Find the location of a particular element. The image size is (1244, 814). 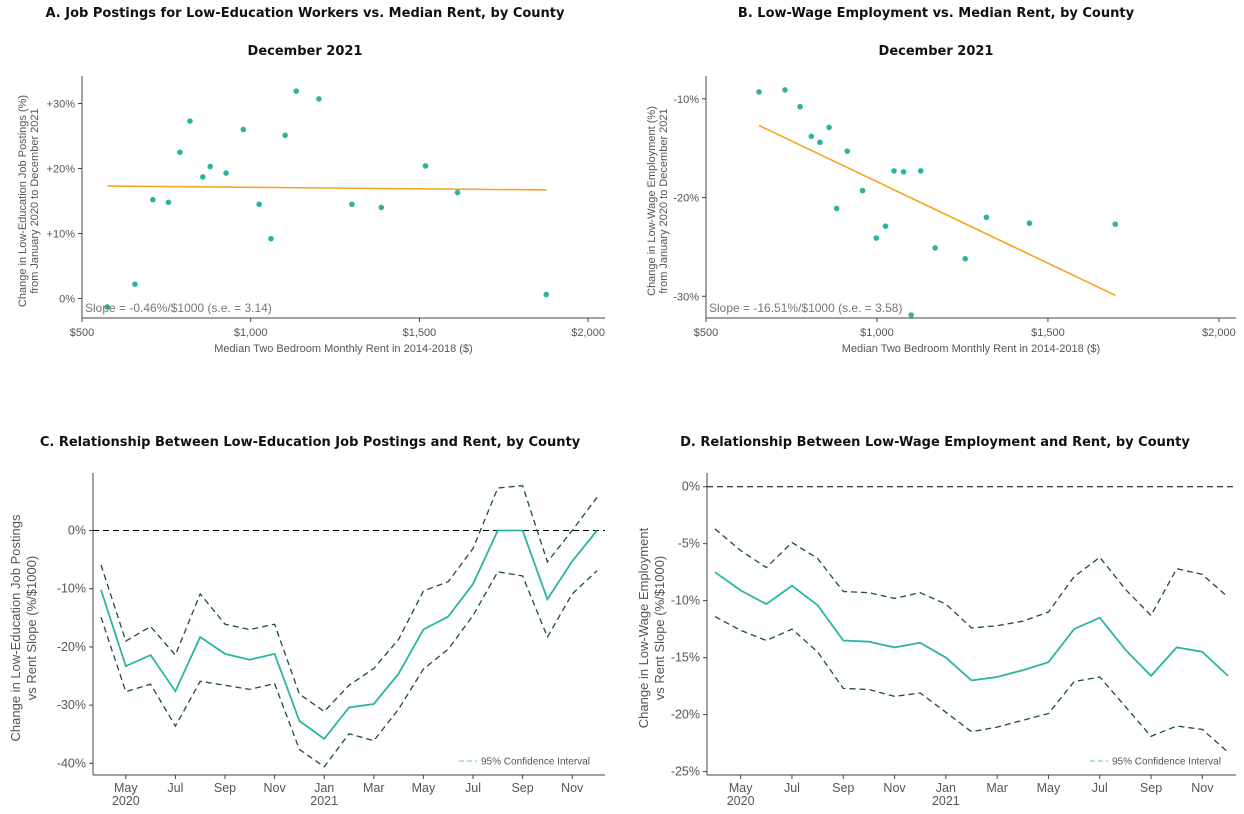

legend: 95% Confidence Interval is located at coordinates (1155, 762).